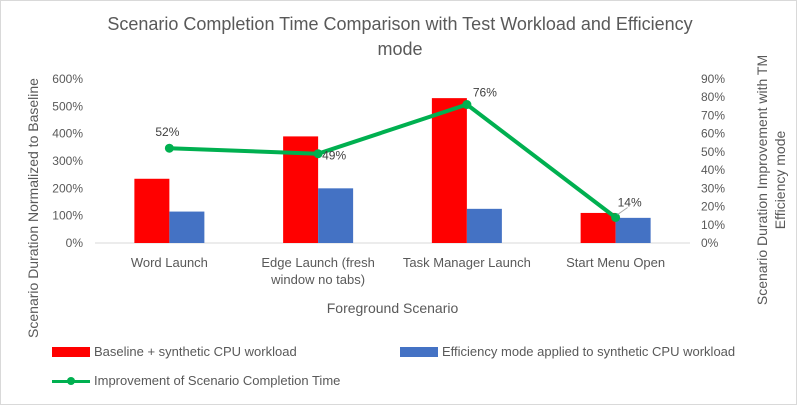 The width and height of the screenshot is (797, 405). Describe the element at coordinates (713, 115) in the screenshot. I see `y2-tick-label: 70%` at that location.